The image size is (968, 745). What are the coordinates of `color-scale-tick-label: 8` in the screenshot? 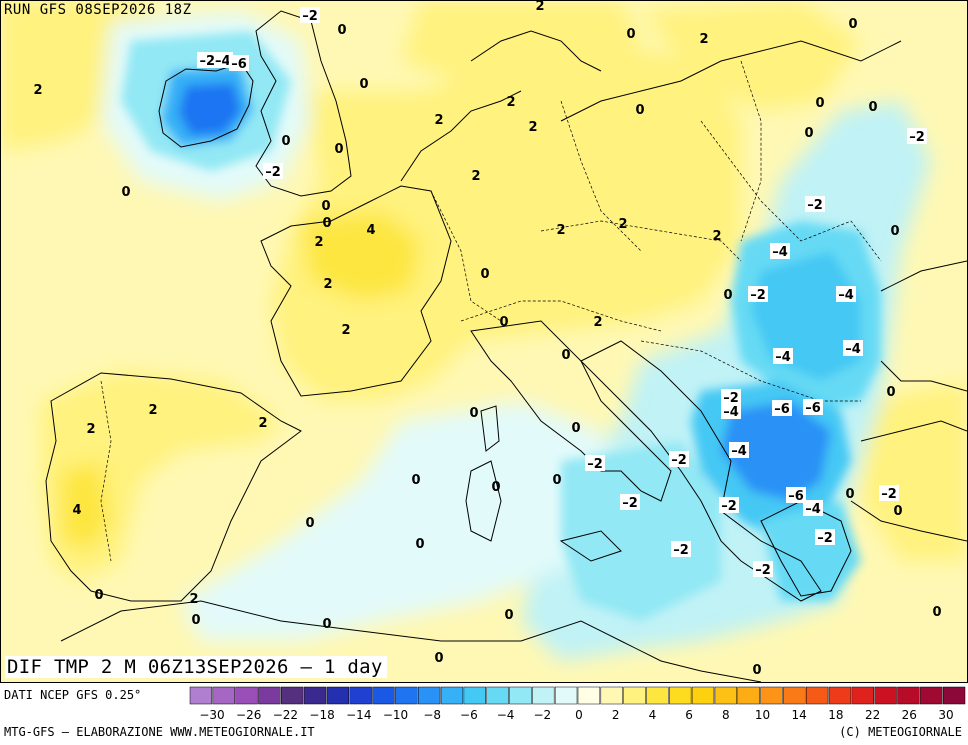 It's located at (726, 715).